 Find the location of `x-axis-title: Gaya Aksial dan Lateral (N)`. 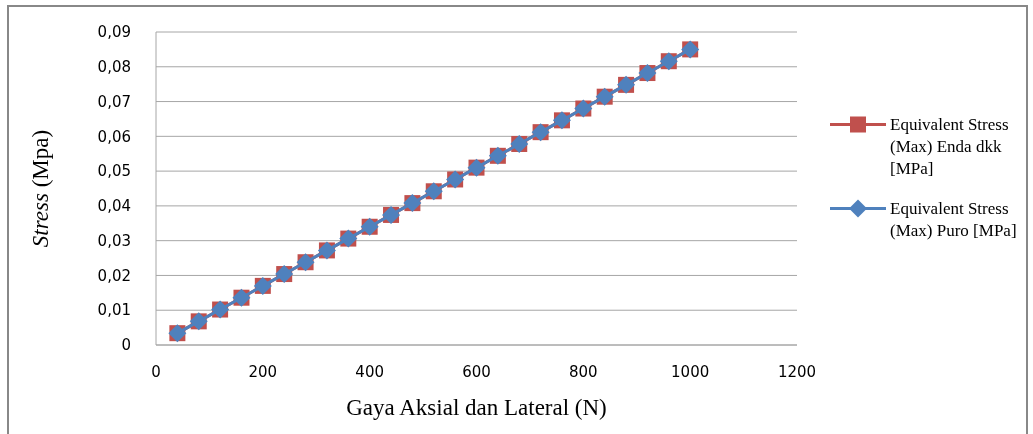

x-axis-title: Gaya Aksial dan Lateral (N) is located at coordinates (476, 407).